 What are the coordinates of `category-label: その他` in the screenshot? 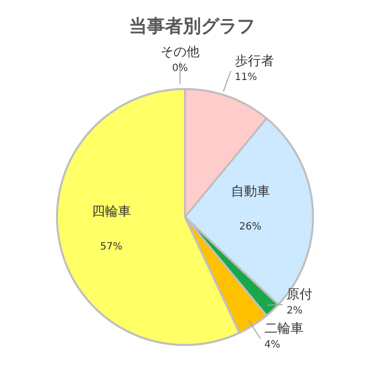 It's located at (180, 52).